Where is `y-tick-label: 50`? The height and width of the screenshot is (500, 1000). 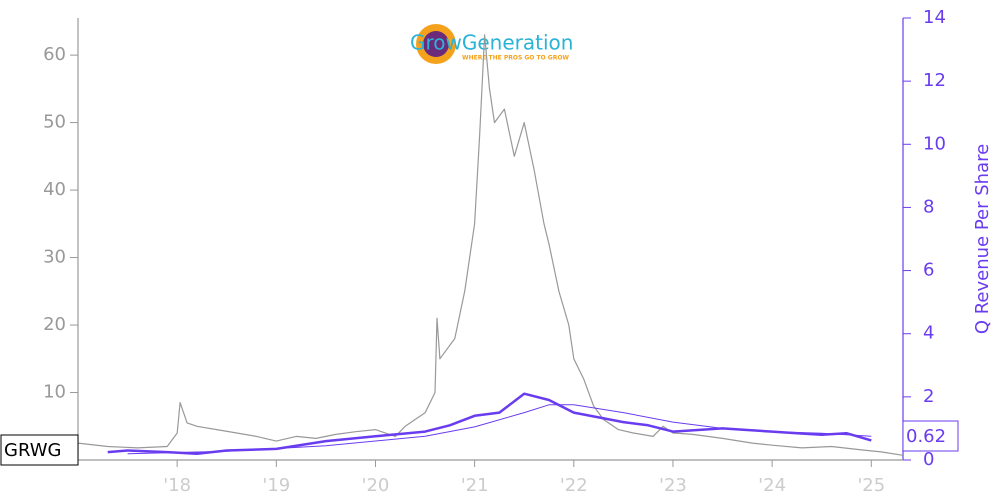
y-tick-label: 50 is located at coordinates (54, 122).